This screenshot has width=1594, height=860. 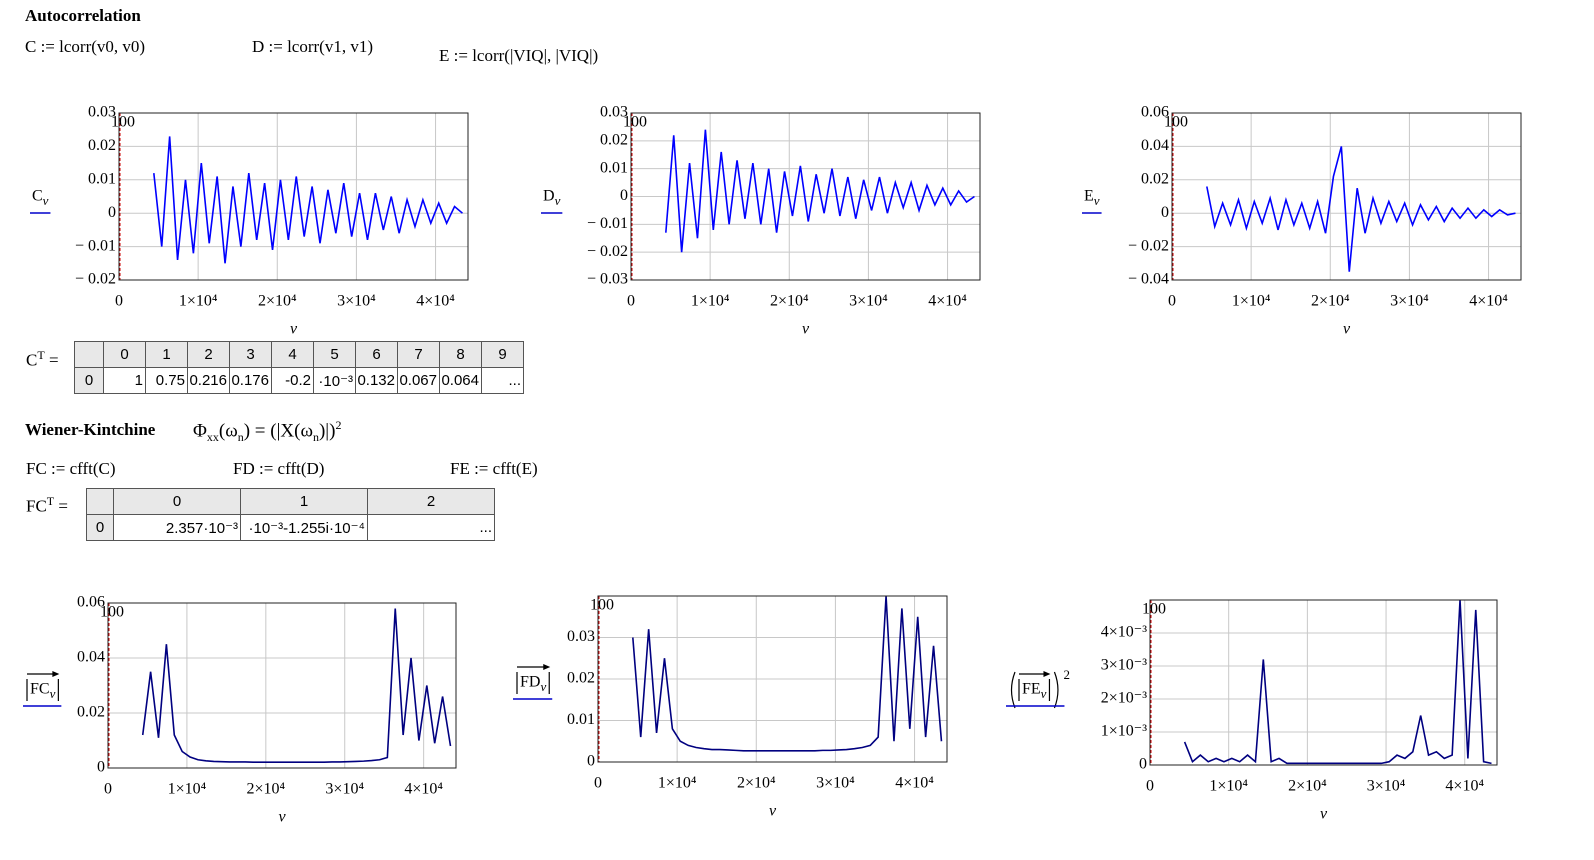 I want to click on y-axis-label: D, so click(x=549, y=196).